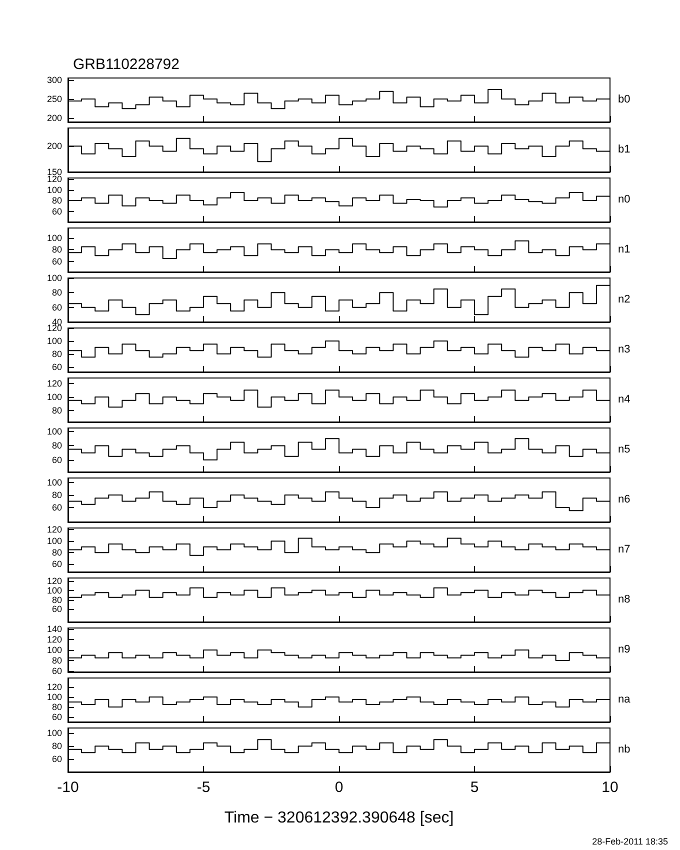 This screenshot has width=680, height=850. I want to click on series-label: n4, so click(624, 400).